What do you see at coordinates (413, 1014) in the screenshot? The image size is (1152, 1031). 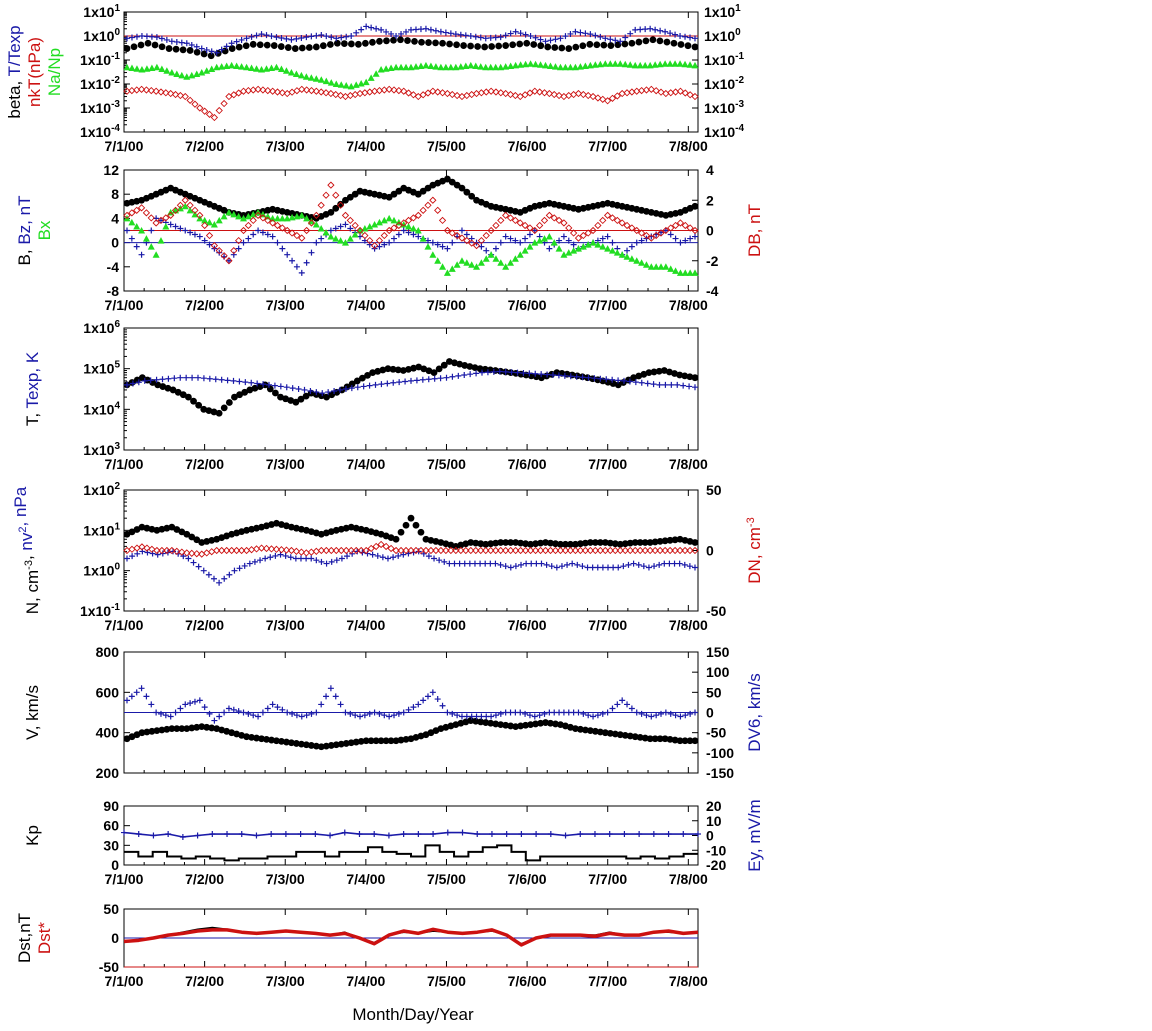 I see `x-axis-label: Month/Day/Year` at bounding box center [413, 1014].